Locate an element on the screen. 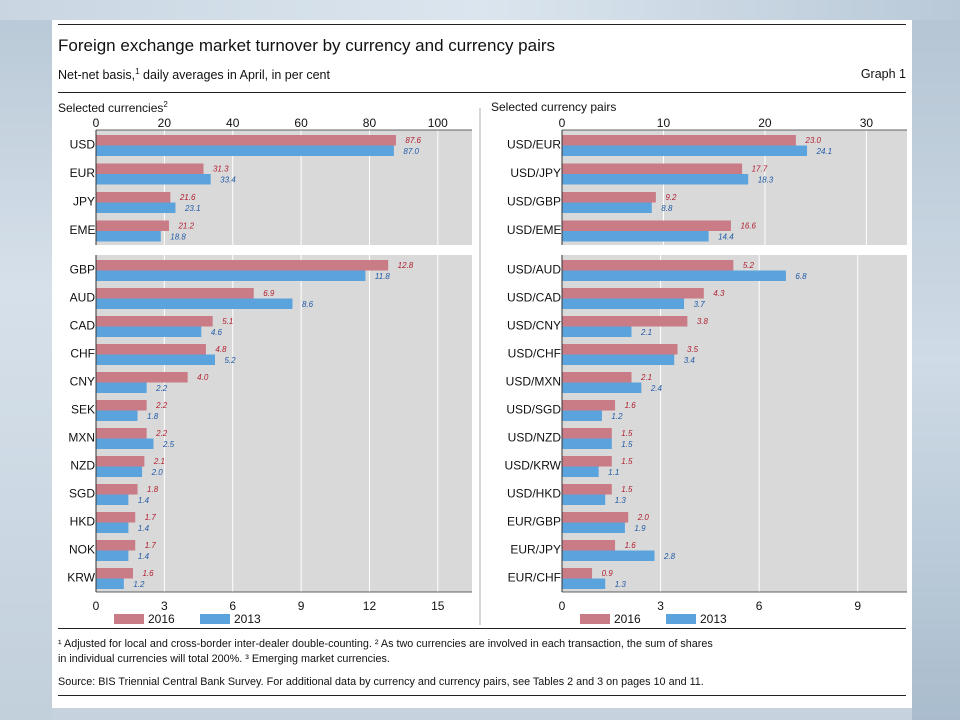 This screenshot has height=720, width=960. category-label: USD/MXN is located at coordinates (533, 382).